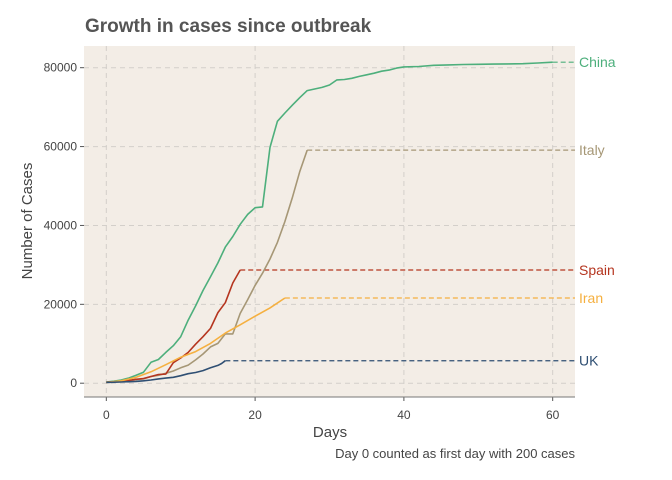 This screenshot has width=672, height=480. I want to click on x-axis-title: Days, so click(330, 432).